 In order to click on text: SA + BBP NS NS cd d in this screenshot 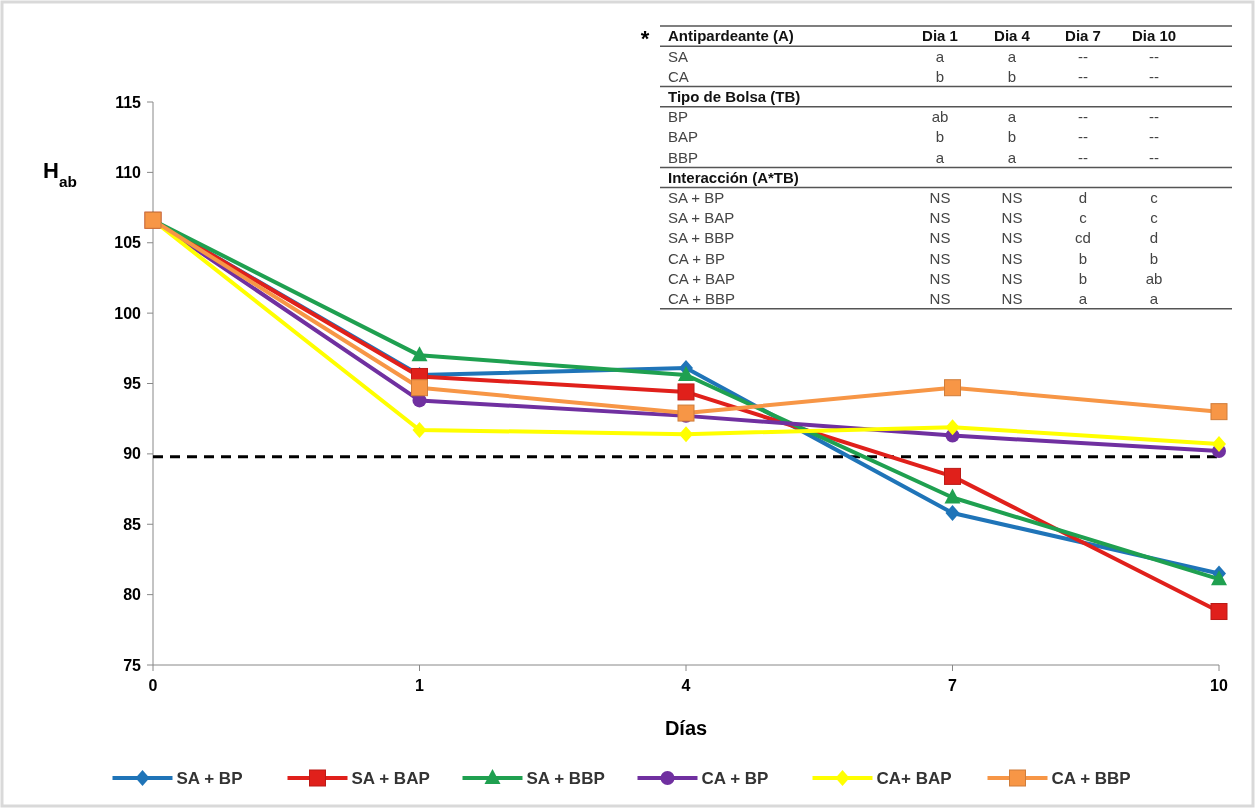, I will do `click(913, 238)`.